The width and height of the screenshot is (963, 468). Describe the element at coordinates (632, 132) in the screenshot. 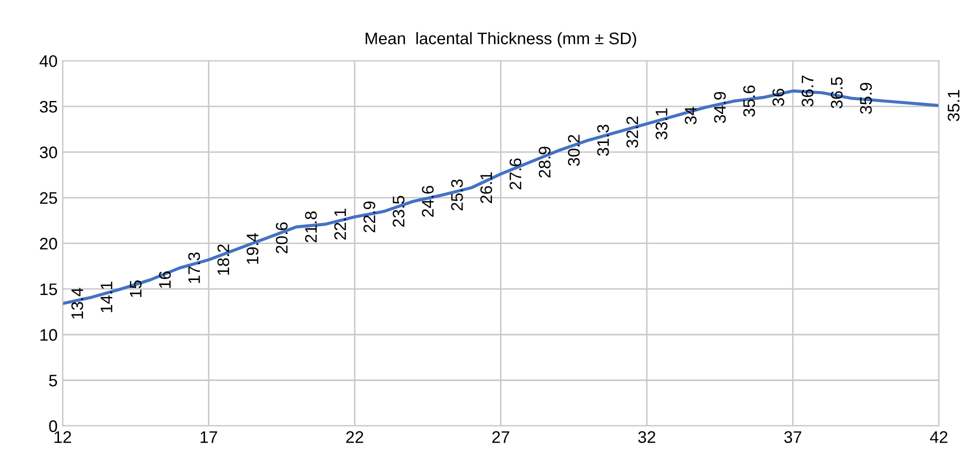

I see `data-label: 32.2` at that location.